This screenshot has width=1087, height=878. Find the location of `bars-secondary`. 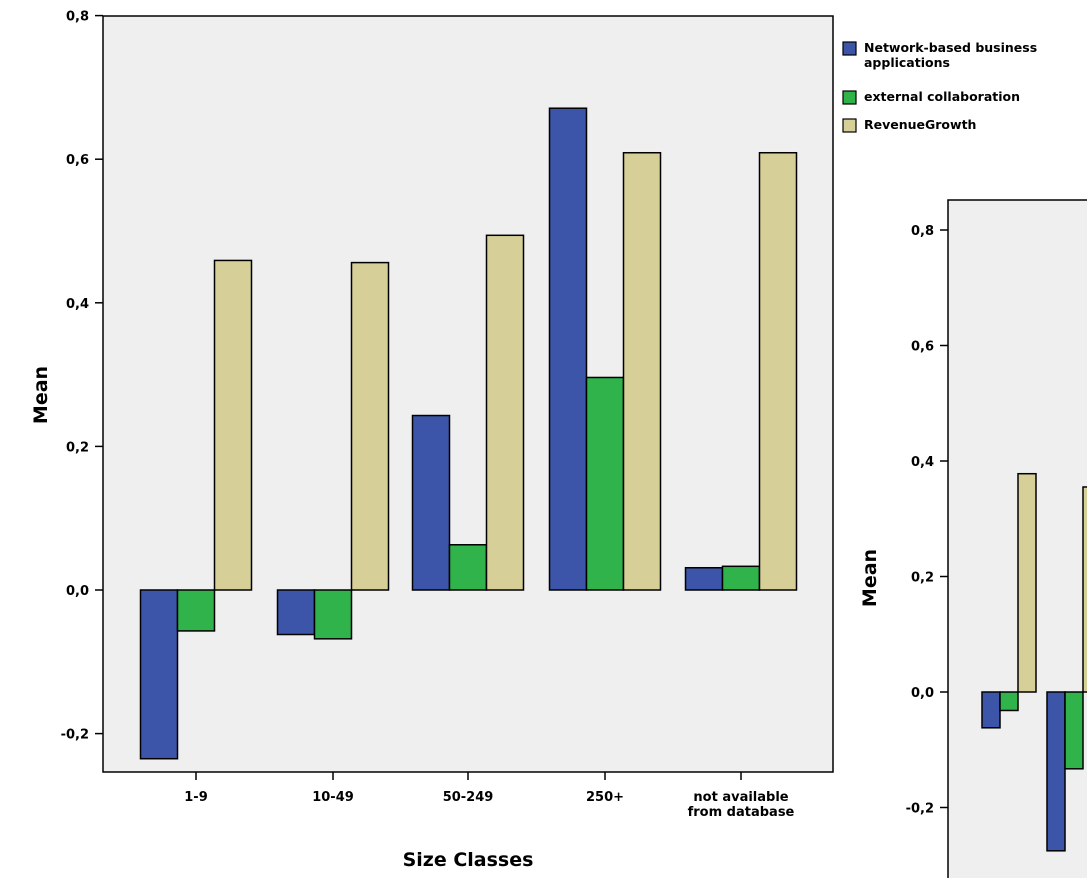

bars-secondary is located at coordinates (1034, 662).